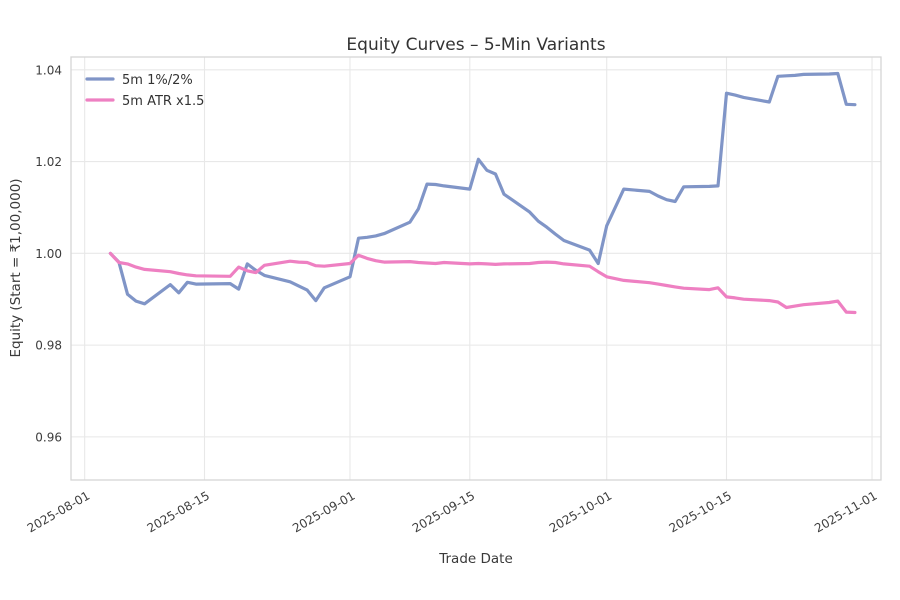 This screenshot has width=900, height=600. Describe the element at coordinates (48, 254) in the screenshot. I see `y-tick-label: 1.00` at that location.